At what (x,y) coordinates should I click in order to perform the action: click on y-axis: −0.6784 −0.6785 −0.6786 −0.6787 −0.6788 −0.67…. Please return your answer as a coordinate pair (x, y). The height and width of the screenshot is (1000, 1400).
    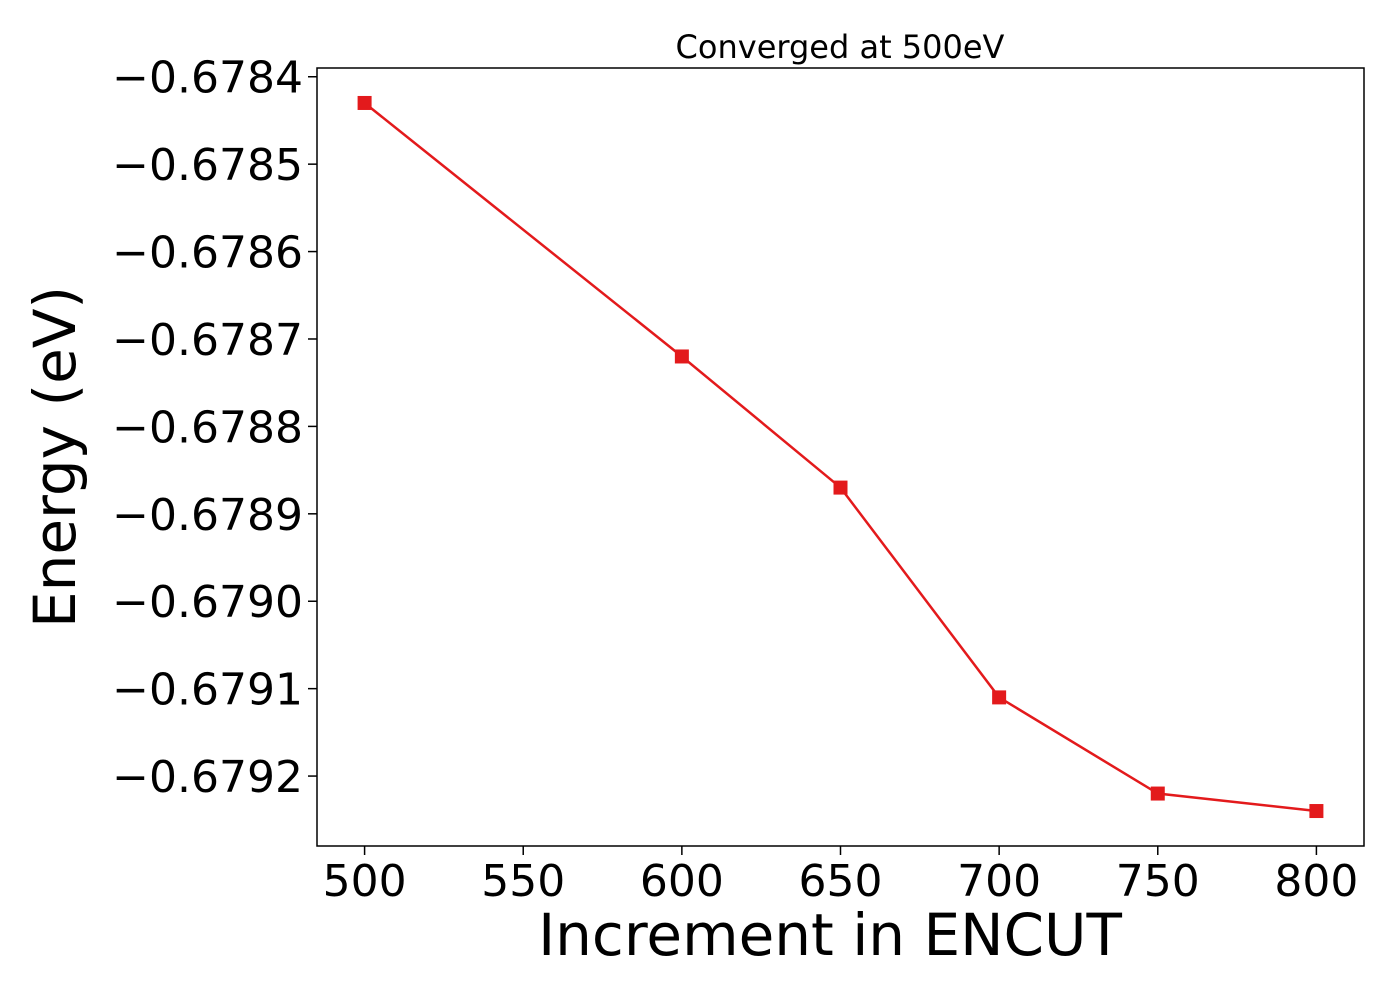
    Looking at the image, I should click on (214, 428).